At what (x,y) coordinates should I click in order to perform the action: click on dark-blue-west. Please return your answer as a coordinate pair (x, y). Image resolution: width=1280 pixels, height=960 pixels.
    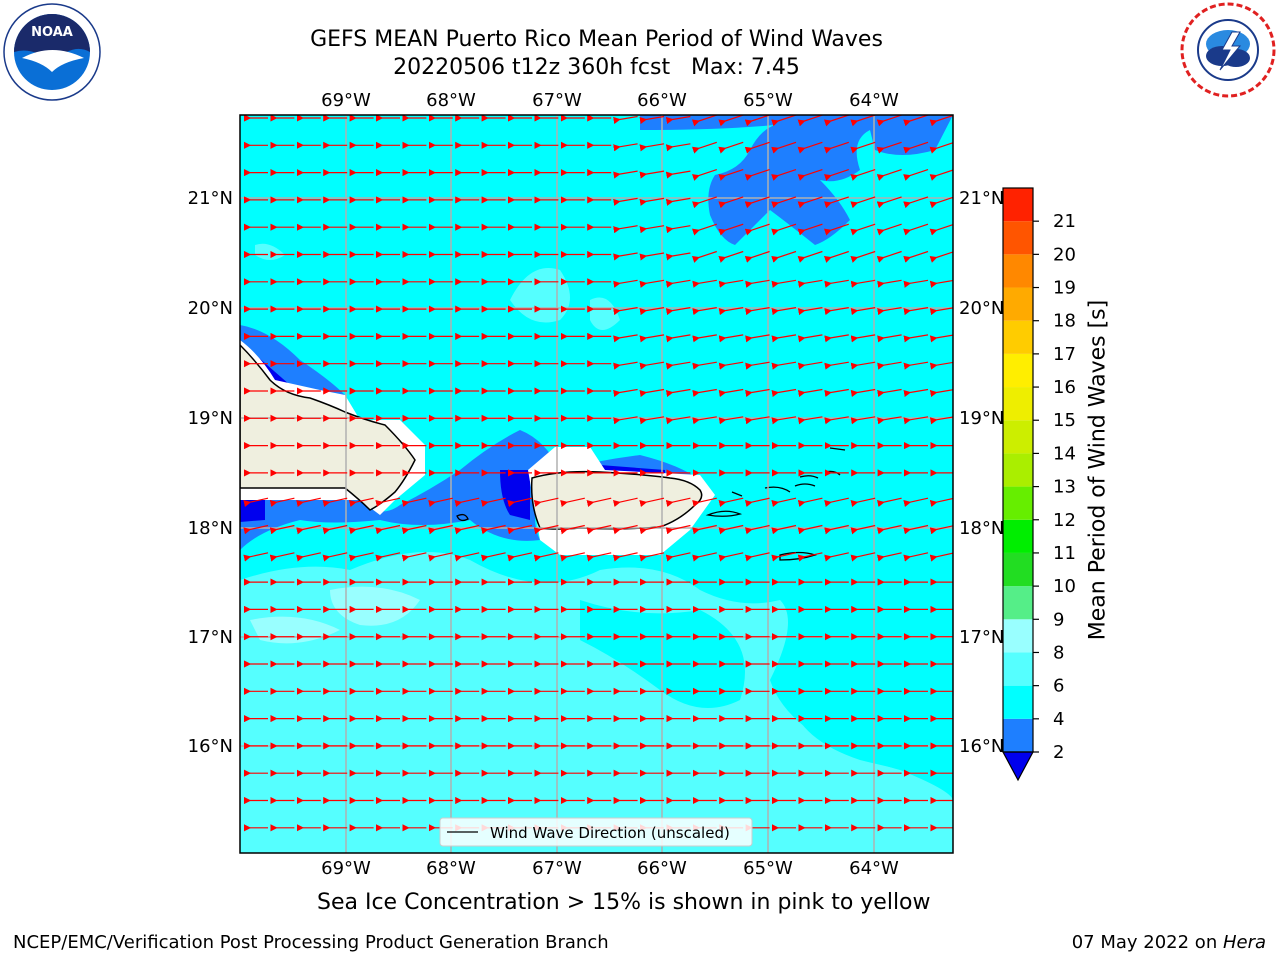
    Looking at the image, I should click on (252, 511).